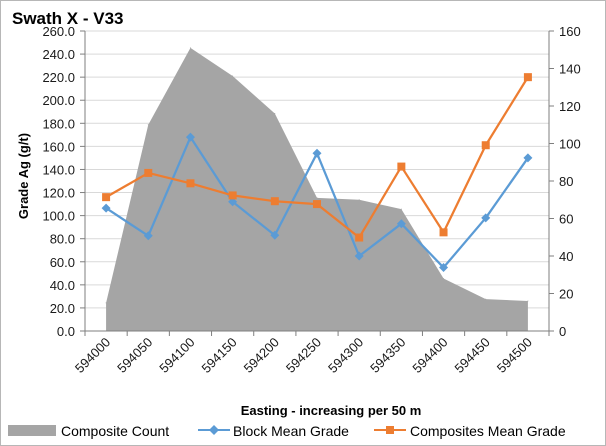 This screenshot has height=446, width=606. What do you see at coordinates (58, 193) in the screenshot?
I see `y-tick-label: 120.0` at bounding box center [58, 193].